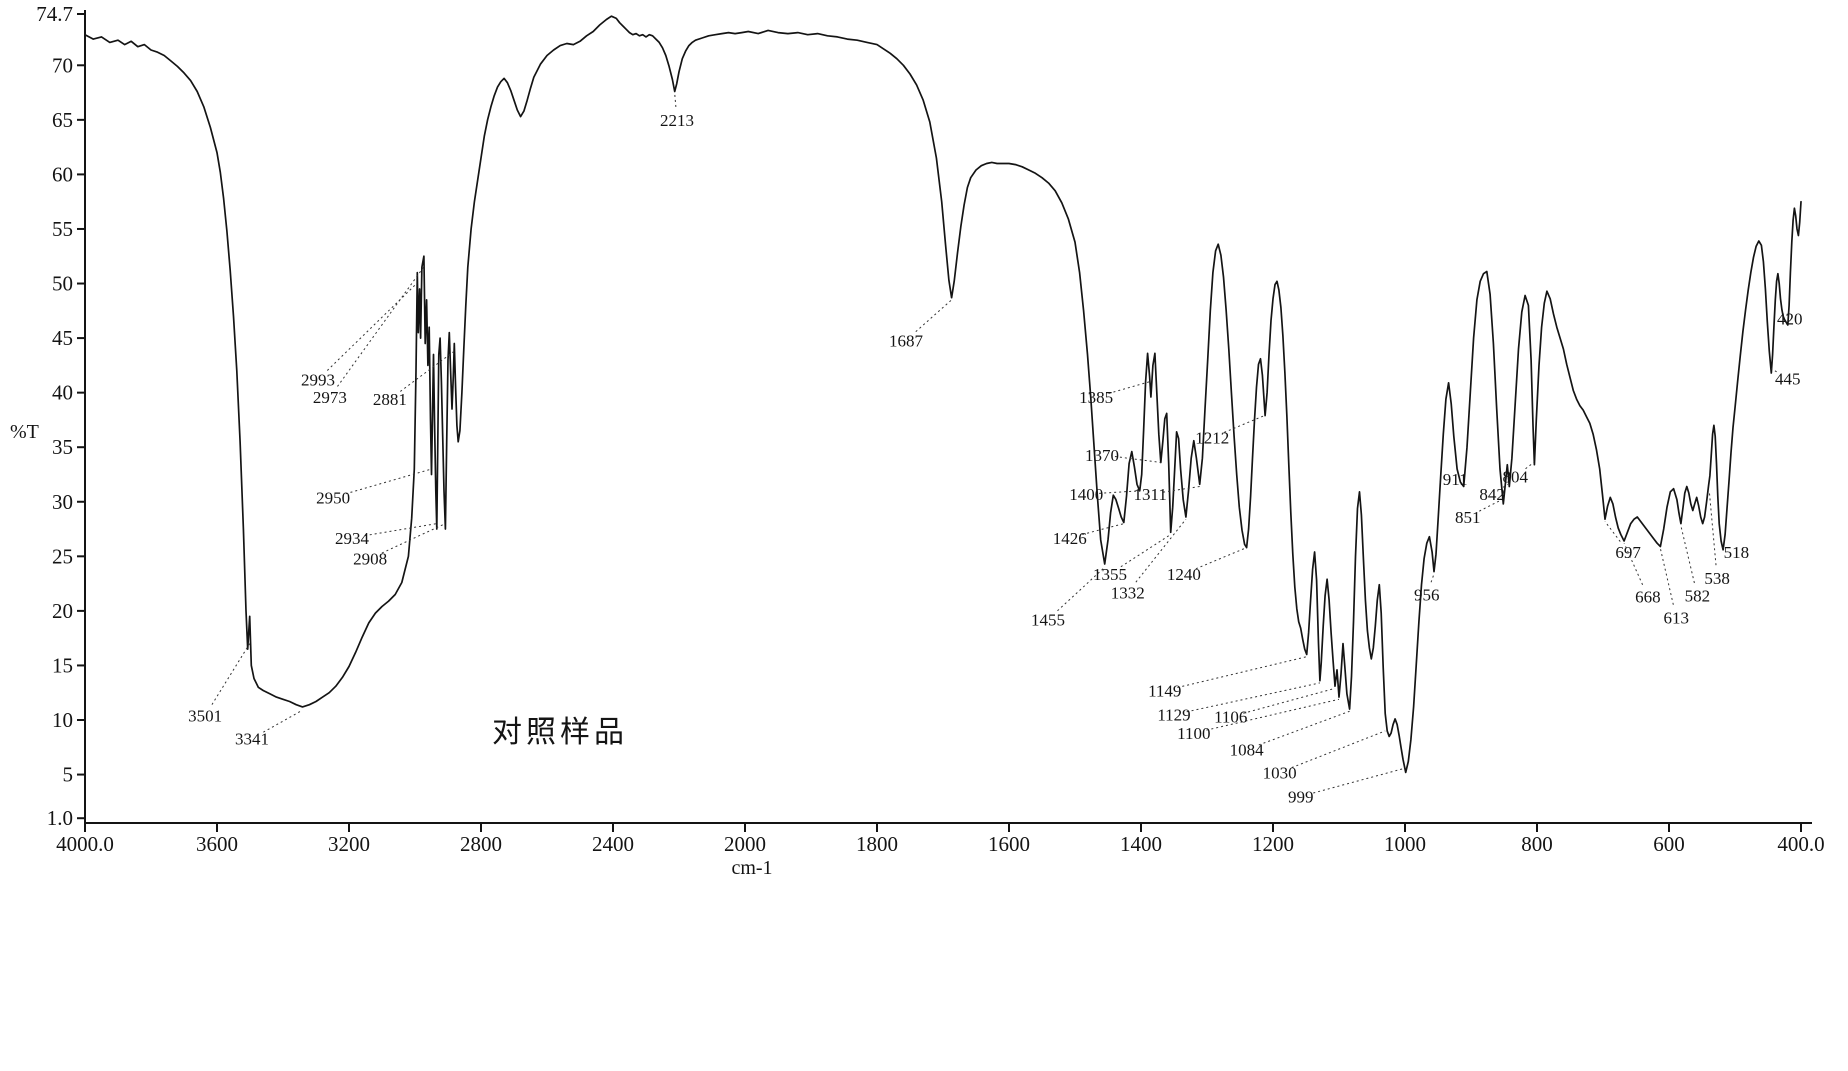 The image size is (1848, 1071). Describe the element at coordinates (252, 739) in the screenshot. I see `peak-label-3341: 3341` at that location.